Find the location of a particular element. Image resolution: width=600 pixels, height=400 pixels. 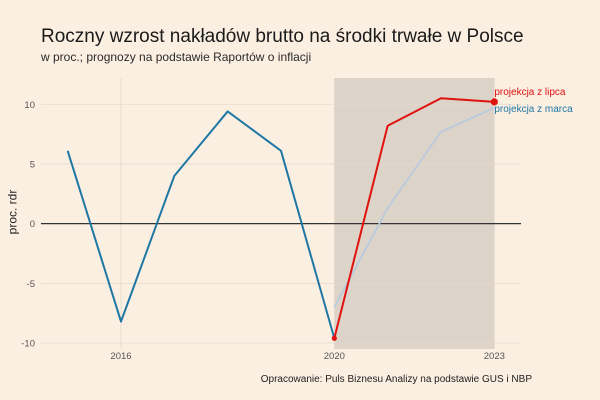

x-tick-label: 2016 is located at coordinates (120, 356).